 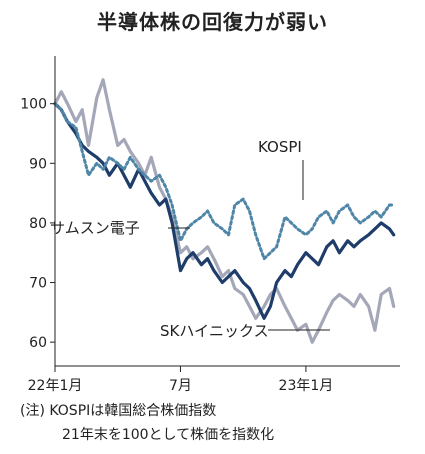 I want to click on chart-title: 半導体株の回復力が弱い, so click(x=212, y=22).